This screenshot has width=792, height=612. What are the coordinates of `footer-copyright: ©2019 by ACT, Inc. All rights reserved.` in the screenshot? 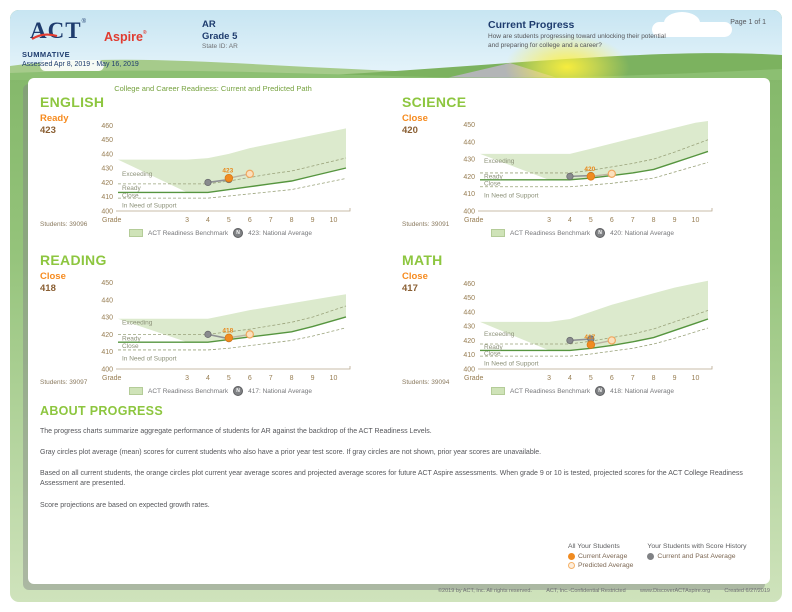 It's located at (485, 591).